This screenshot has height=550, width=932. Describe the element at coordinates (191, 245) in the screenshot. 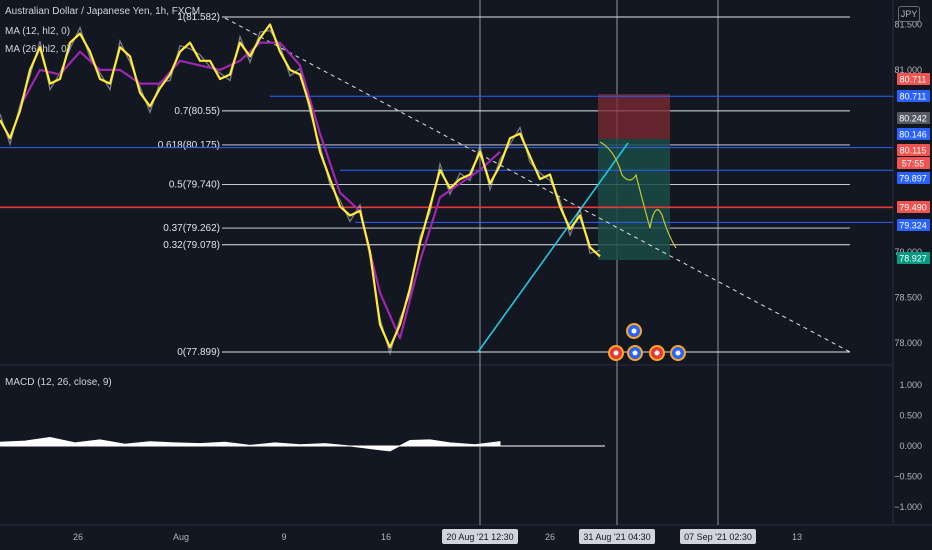

I see `fib-level-label-5: 0.32(79.078)` at that location.